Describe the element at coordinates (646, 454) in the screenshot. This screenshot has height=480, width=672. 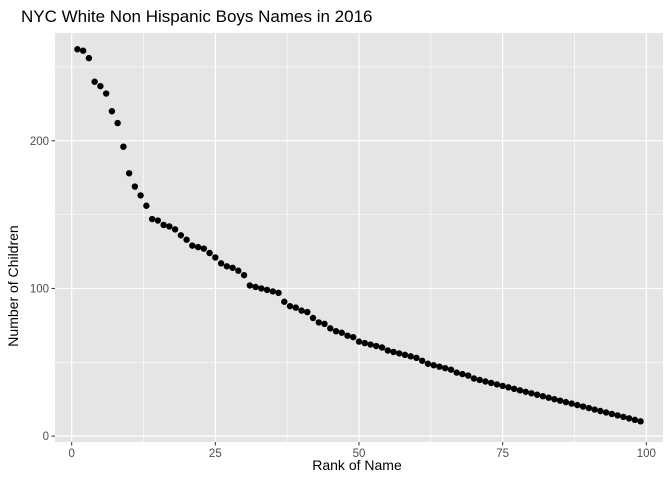
I see `x-tick-label: 100` at that location.